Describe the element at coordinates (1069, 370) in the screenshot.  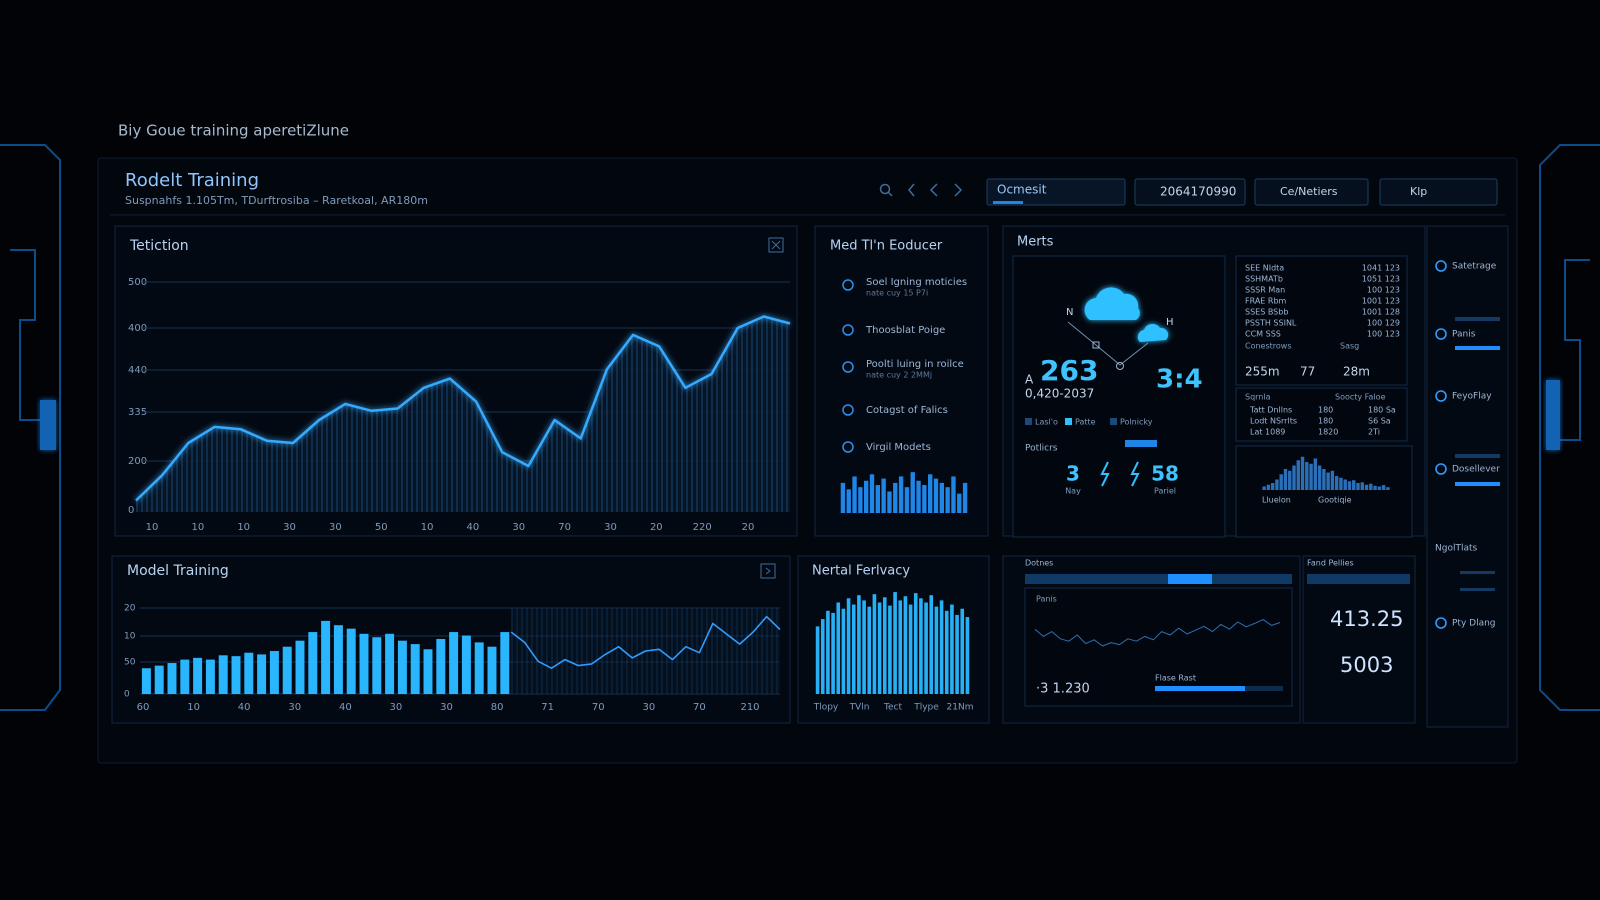
I see `metric-big: 263` at that location.